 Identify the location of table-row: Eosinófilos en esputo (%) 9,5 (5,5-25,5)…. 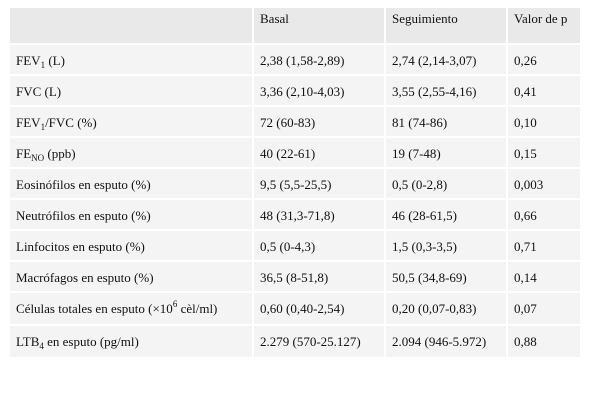
(295, 184).